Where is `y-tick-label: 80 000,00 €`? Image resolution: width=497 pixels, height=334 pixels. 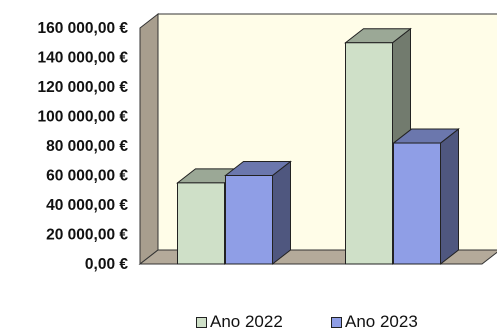 y-tick-label: 80 000,00 € is located at coordinates (87, 146).